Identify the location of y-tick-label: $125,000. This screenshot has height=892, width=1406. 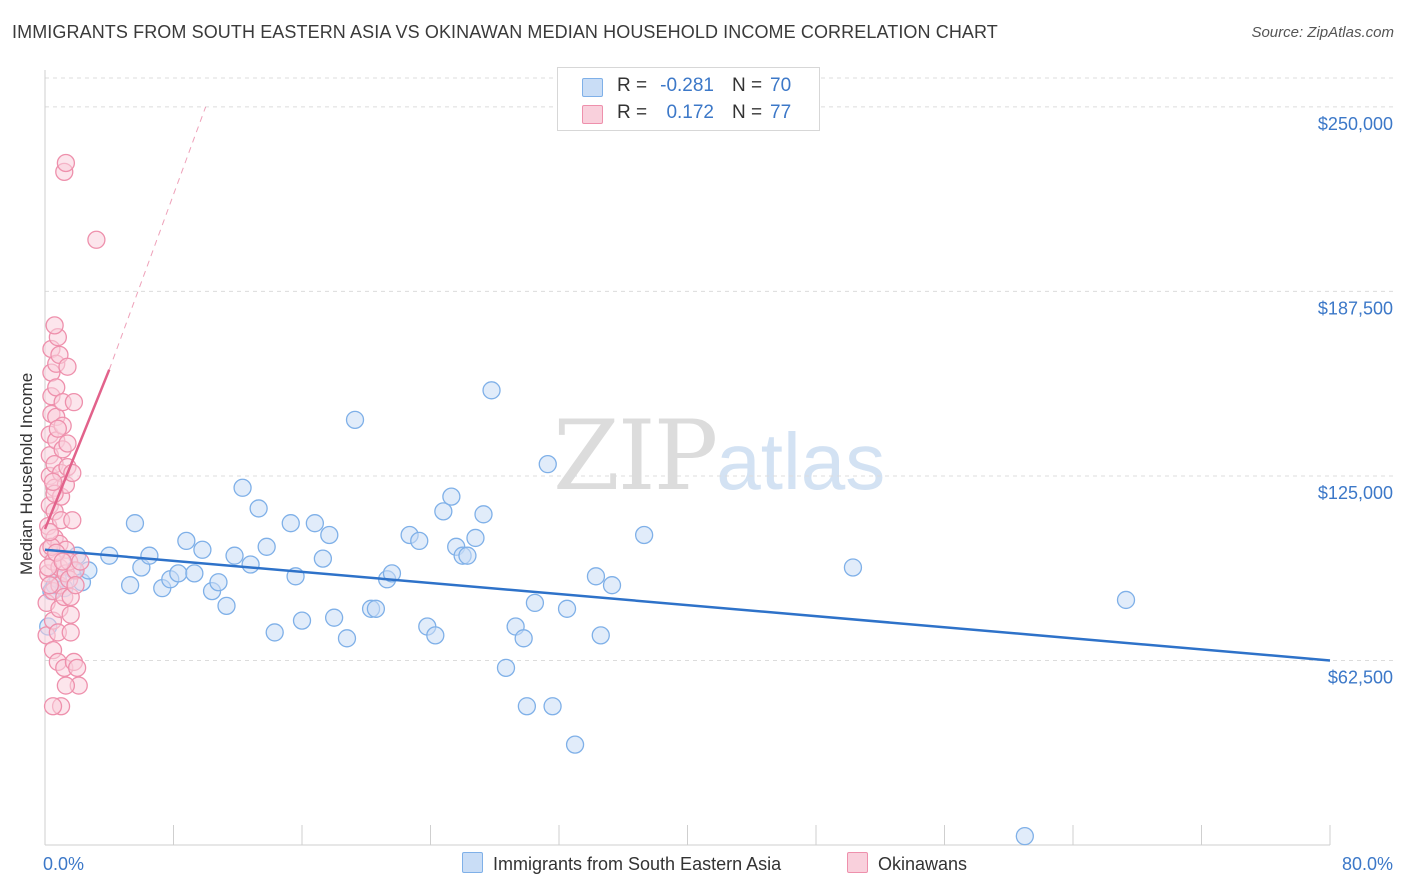
(1355, 493).